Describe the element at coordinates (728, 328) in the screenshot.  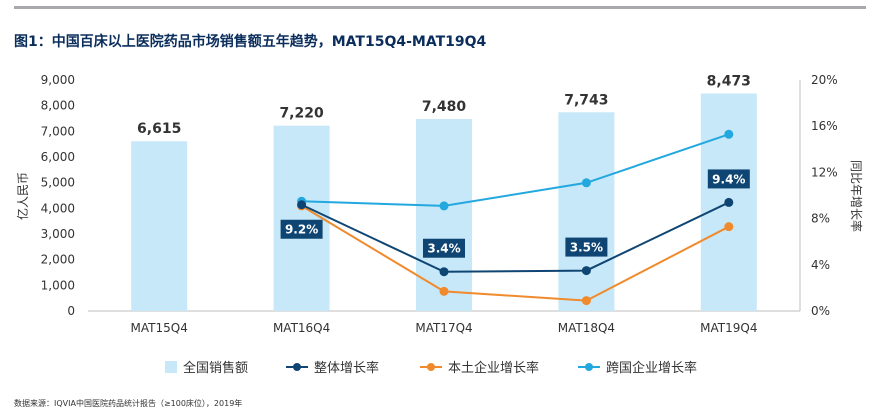
I see `x-tick-label: MAT19Q4` at that location.